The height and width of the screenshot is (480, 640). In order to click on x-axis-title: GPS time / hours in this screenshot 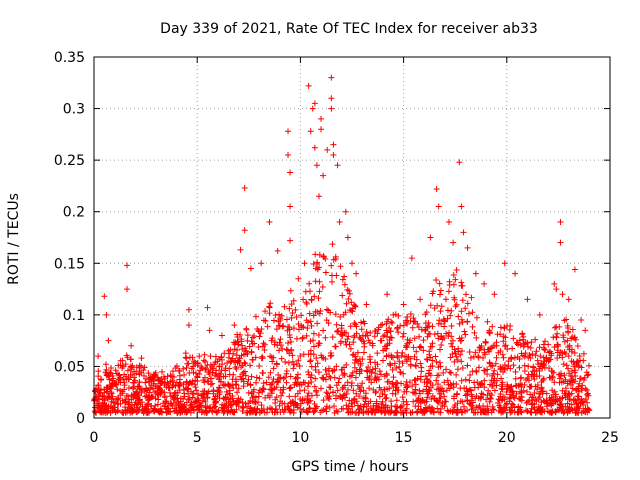, I will do `click(349, 467)`.